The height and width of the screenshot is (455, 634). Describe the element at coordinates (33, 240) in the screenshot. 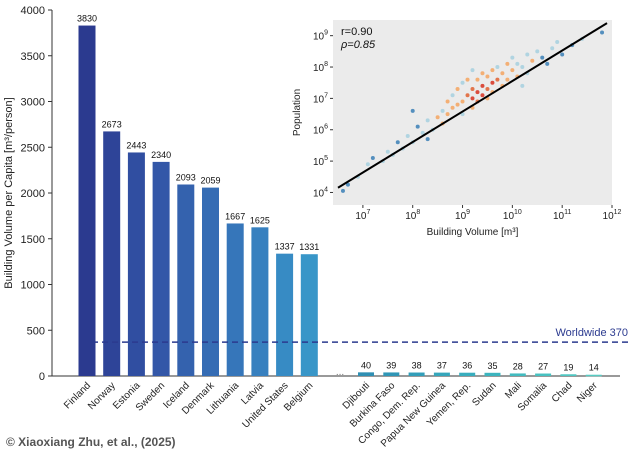

I see `y-tick-label: 1500` at that location.